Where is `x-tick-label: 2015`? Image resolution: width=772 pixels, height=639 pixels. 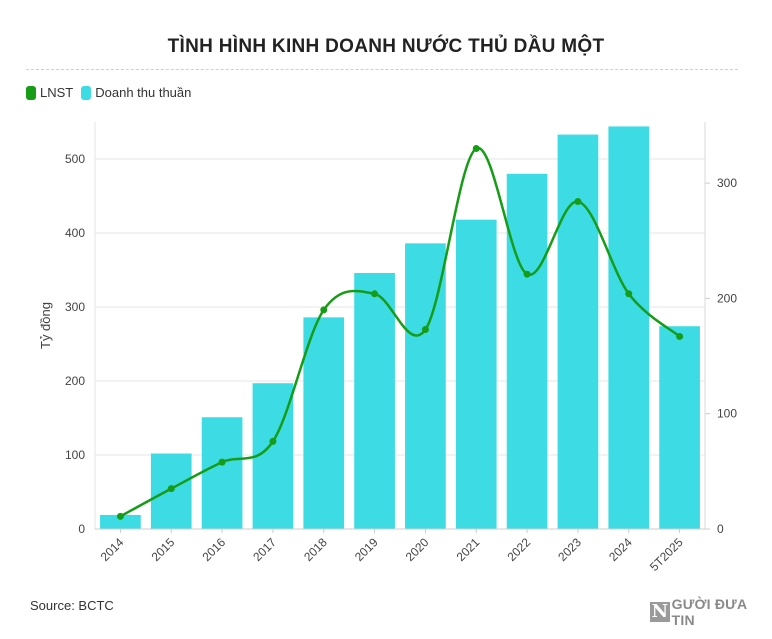
x-tick-label: 2015 is located at coordinates (163, 549).